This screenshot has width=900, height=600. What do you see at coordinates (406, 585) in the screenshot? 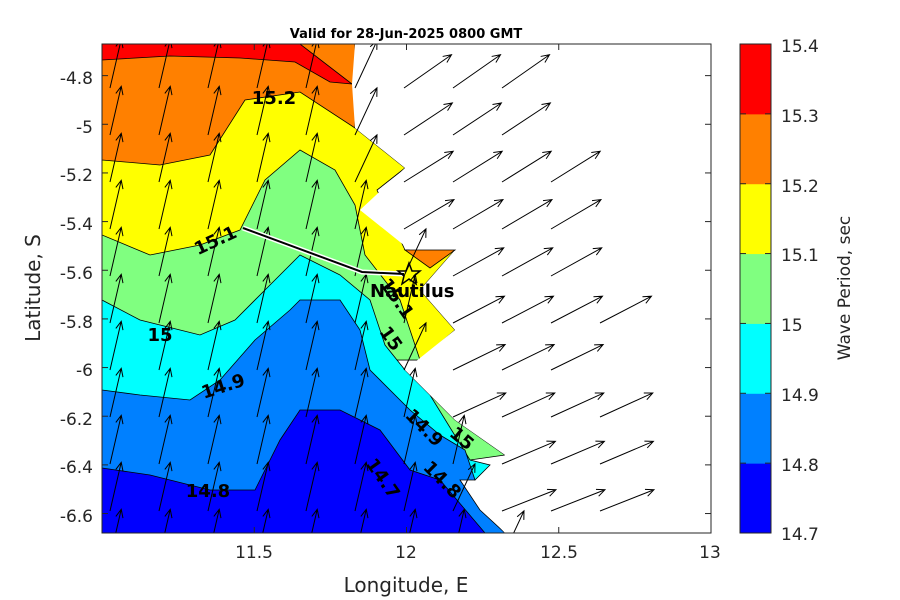
I see `x-axis-label: Longitude, E` at bounding box center [406, 585].